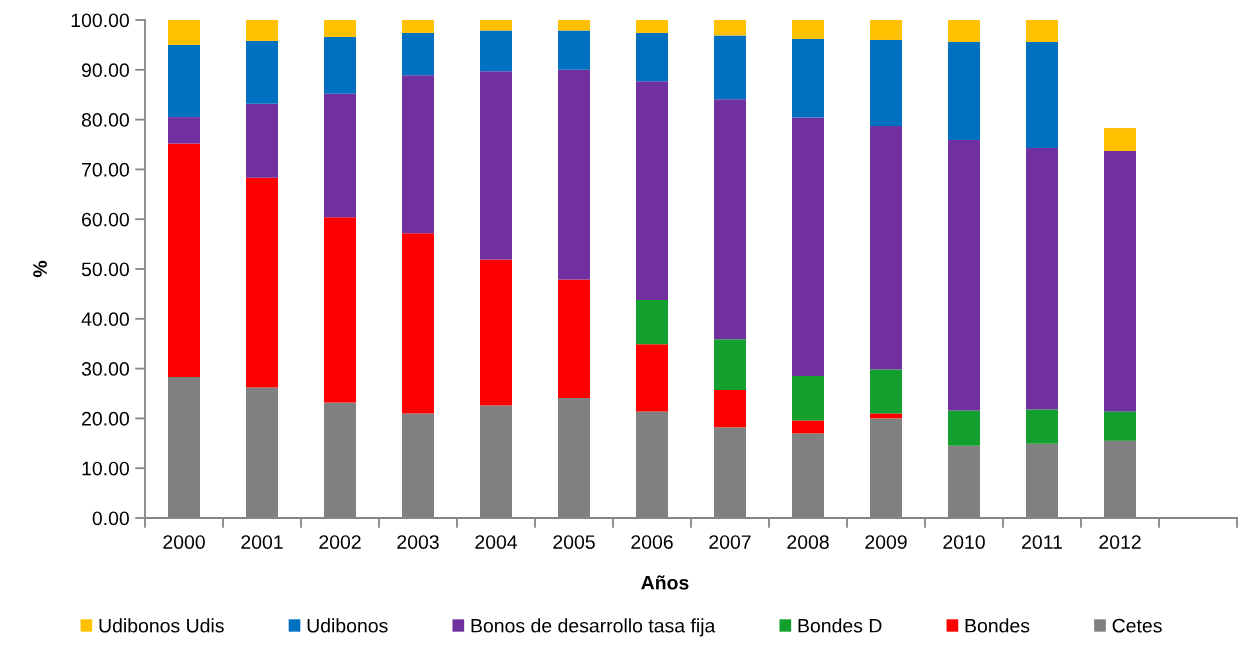 The height and width of the screenshot is (650, 1243). What do you see at coordinates (100, 20) in the screenshot?
I see `y-tick-label: 100.00` at bounding box center [100, 20].